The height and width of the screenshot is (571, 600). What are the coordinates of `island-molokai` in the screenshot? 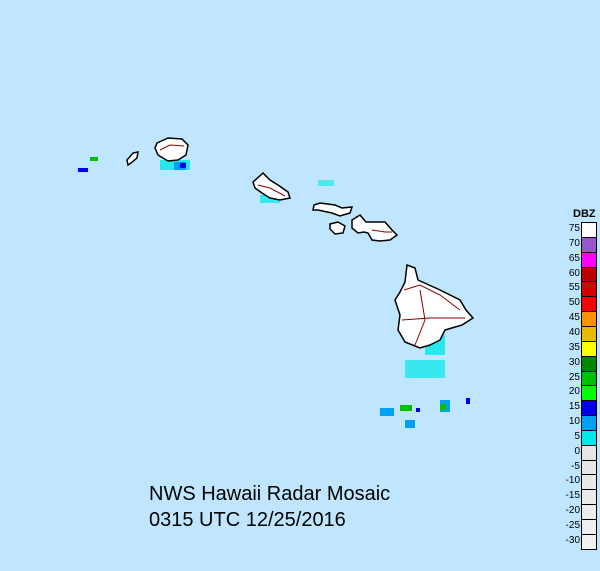 It's located at (333, 209).